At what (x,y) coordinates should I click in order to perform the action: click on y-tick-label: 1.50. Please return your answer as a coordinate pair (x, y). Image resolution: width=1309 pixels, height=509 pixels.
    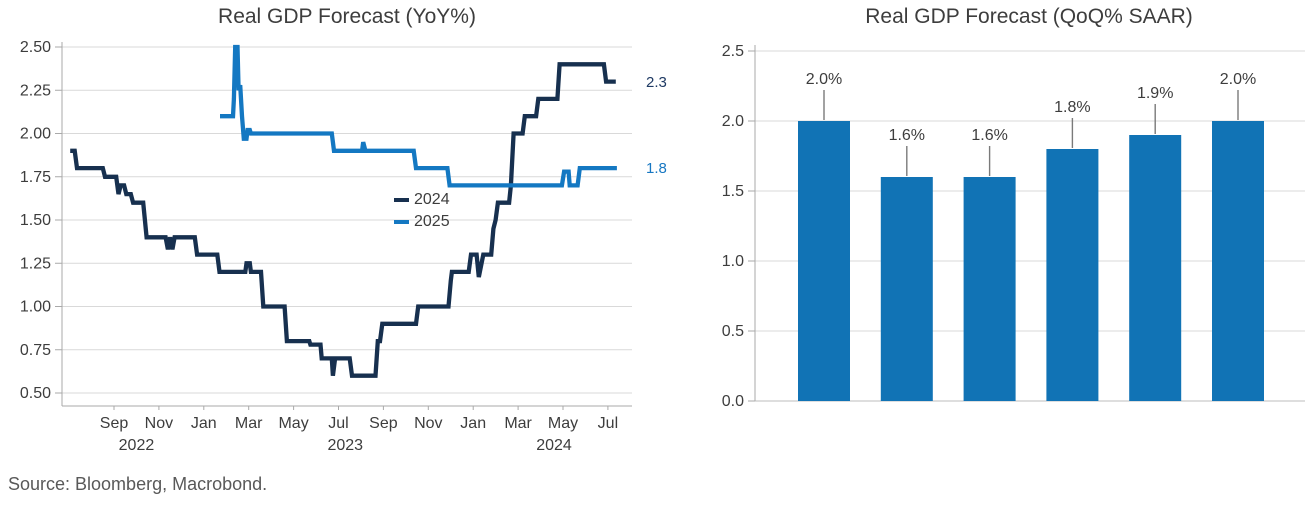
    Looking at the image, I should click on (35, 220).